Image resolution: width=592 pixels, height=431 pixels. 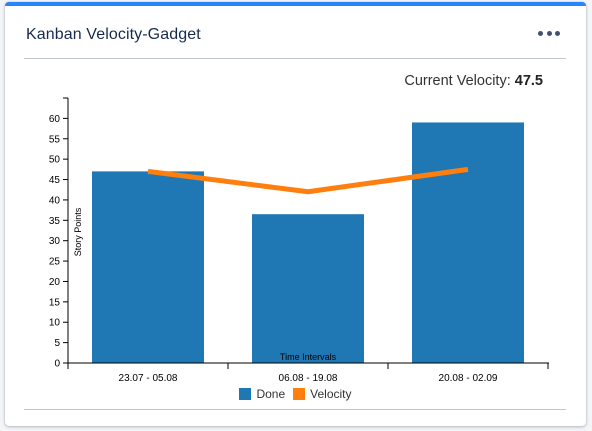 I want to click on x-tick-label: 20.08 - 02.09, so click(x=468, y=378).